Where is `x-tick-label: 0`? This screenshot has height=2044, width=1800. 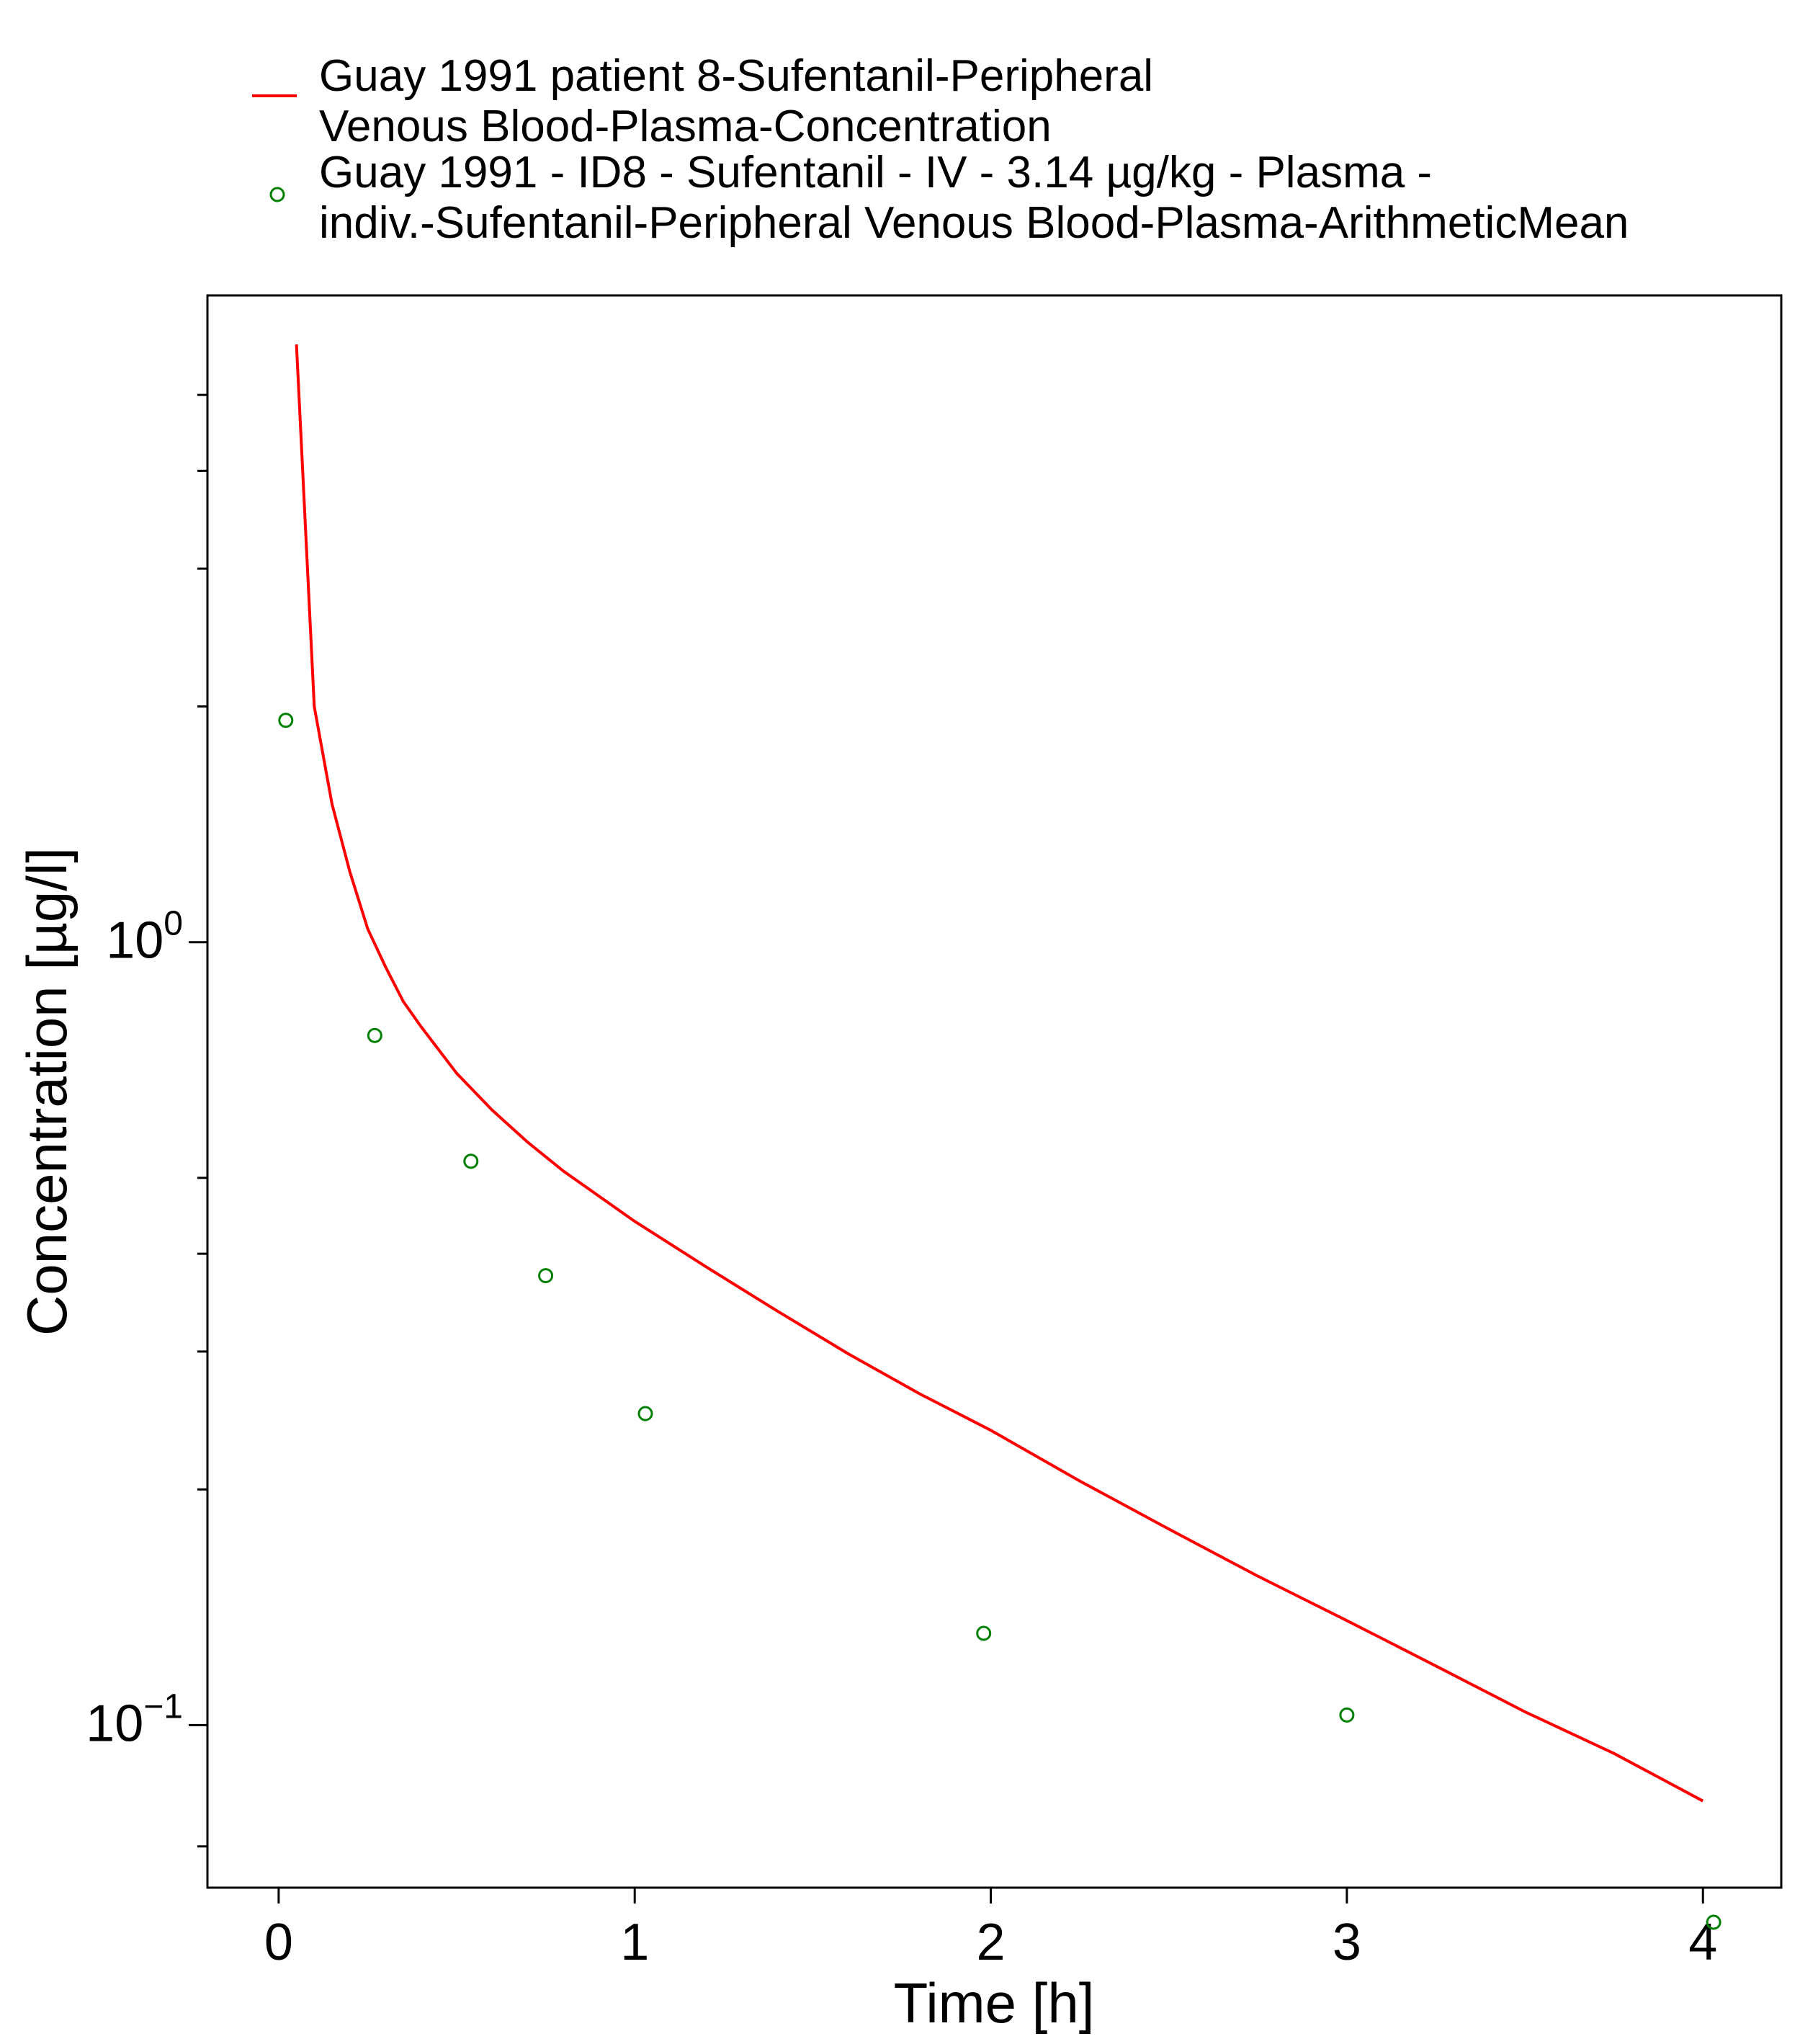
x-tick-label: 0 is located at coordinates (279, 1942).